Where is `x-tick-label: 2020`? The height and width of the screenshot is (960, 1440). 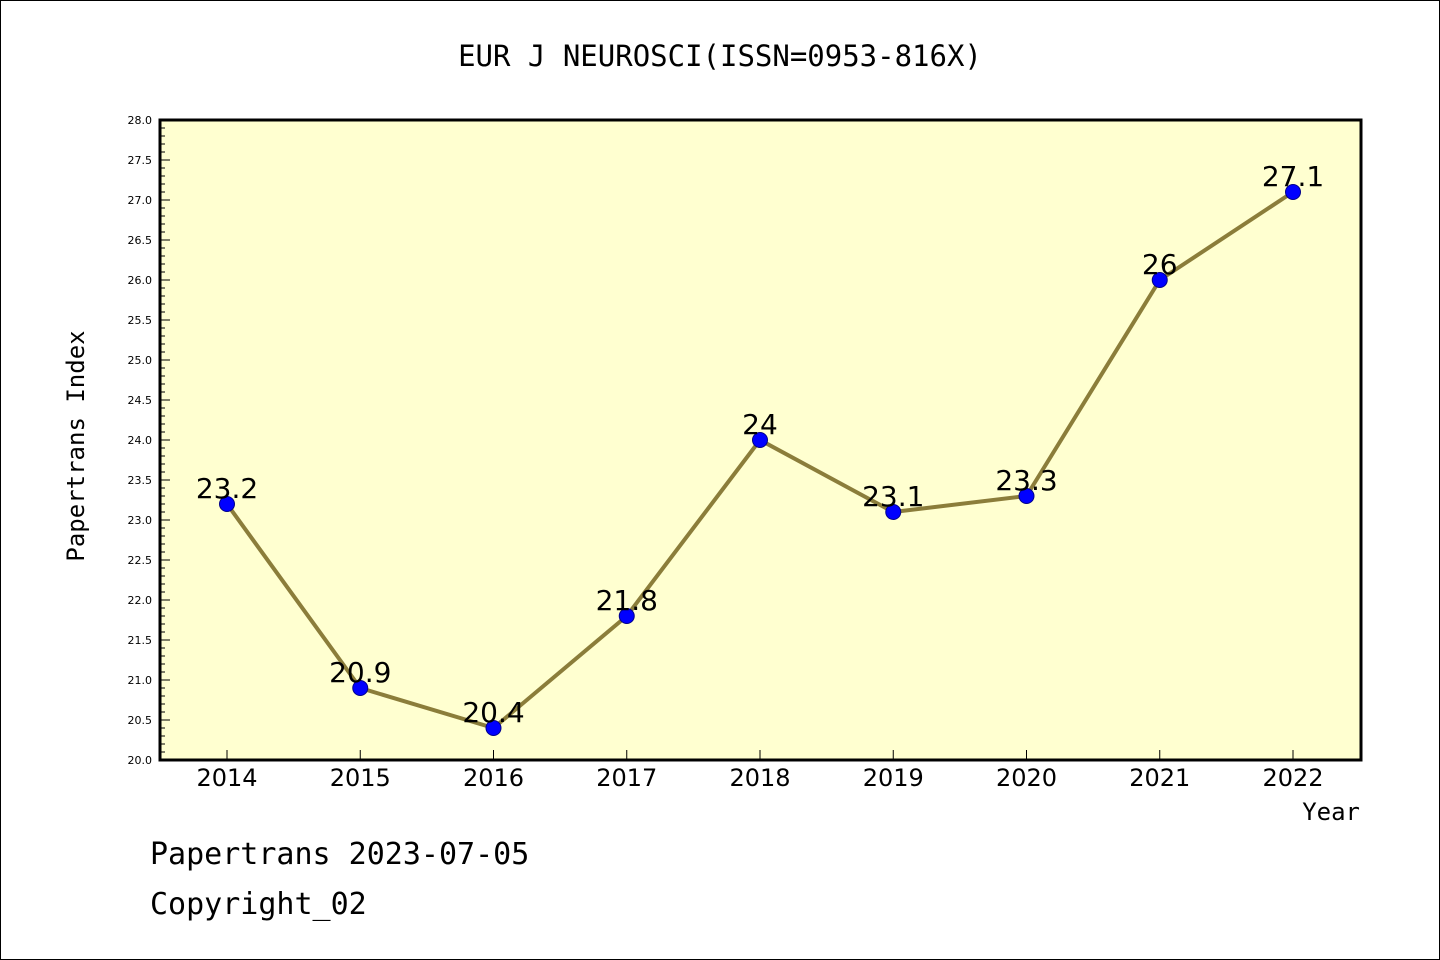
x-tick-label: 2020 is located at coordinates (1026, 778).